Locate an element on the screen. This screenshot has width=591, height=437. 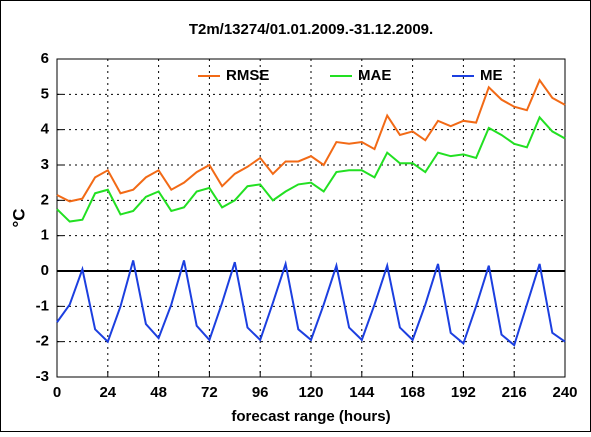
y-tick-label: -1 is located at coordinates (42, 305).